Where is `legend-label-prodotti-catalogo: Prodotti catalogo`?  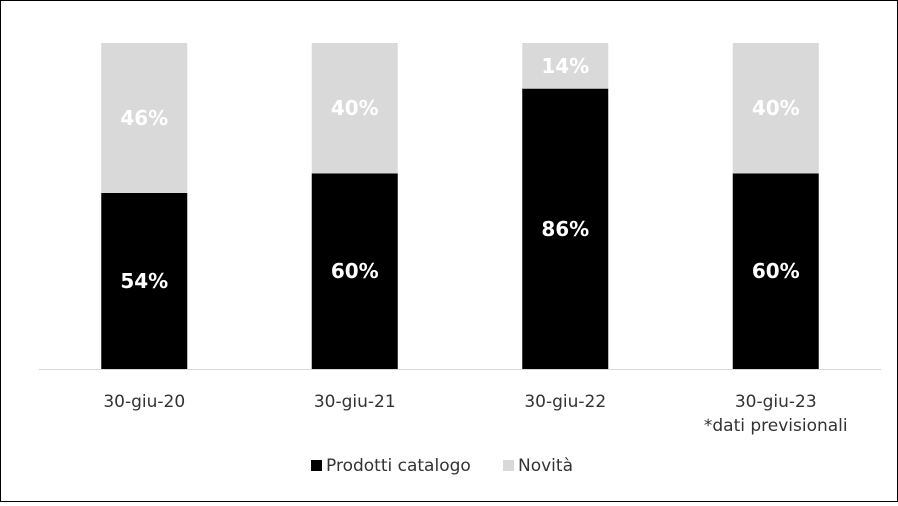 legend-label-prodotti-catalogo: Prodotti catalogo is located at coordinates (398, 466).